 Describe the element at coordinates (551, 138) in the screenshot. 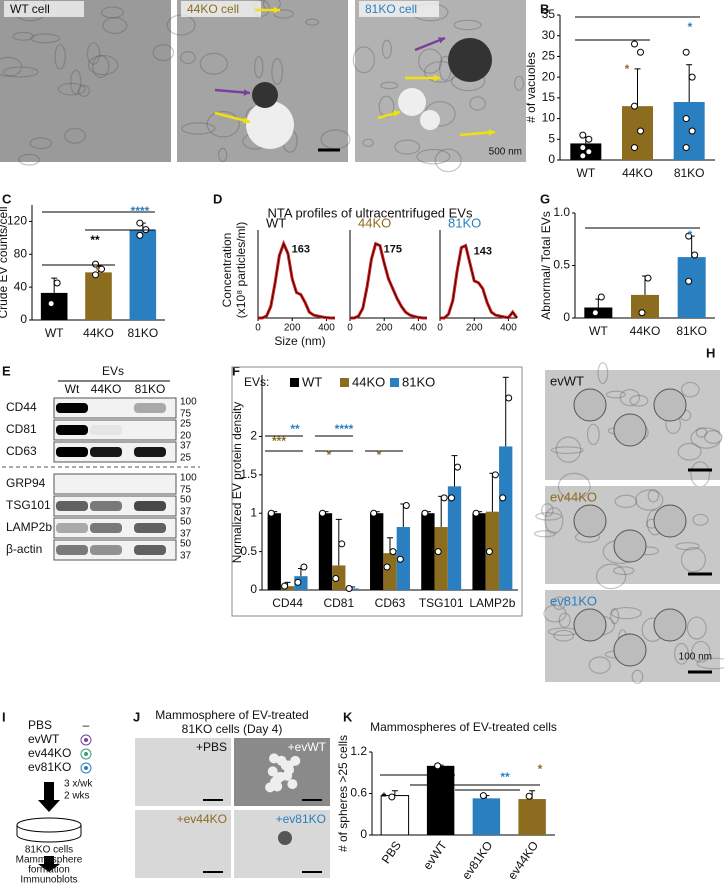

I see `y-tick-label: 5` at that location.